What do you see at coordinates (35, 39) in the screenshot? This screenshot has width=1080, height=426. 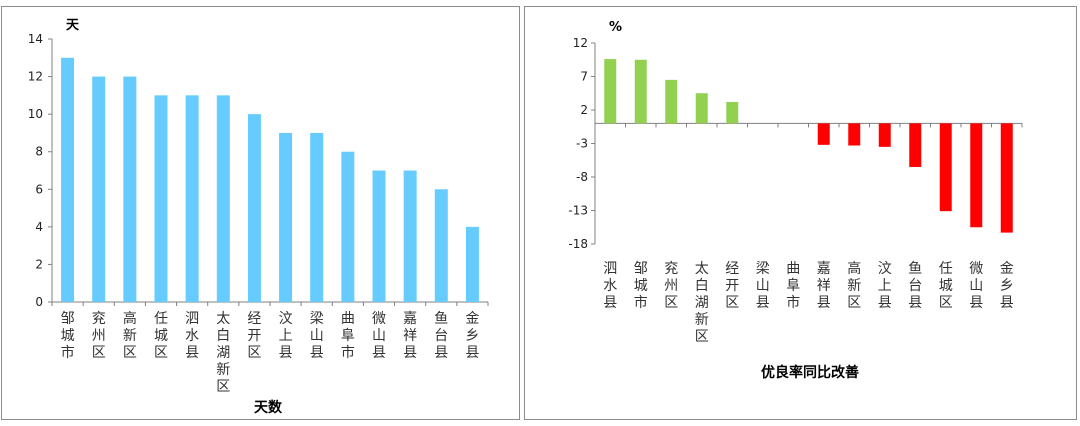 I see `days-y-tick-label: 14` at bounding box center [35, 39].